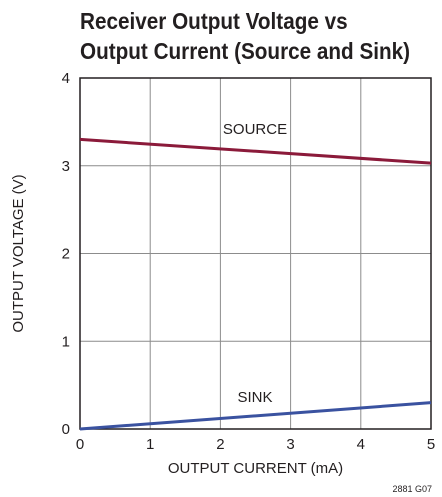 The width and height of the screenshot is (442, 497). What do you see at coordinates (150, 444) in the screenshot?
I see `x-tick-label: 1` at bounding box center [150, 444].